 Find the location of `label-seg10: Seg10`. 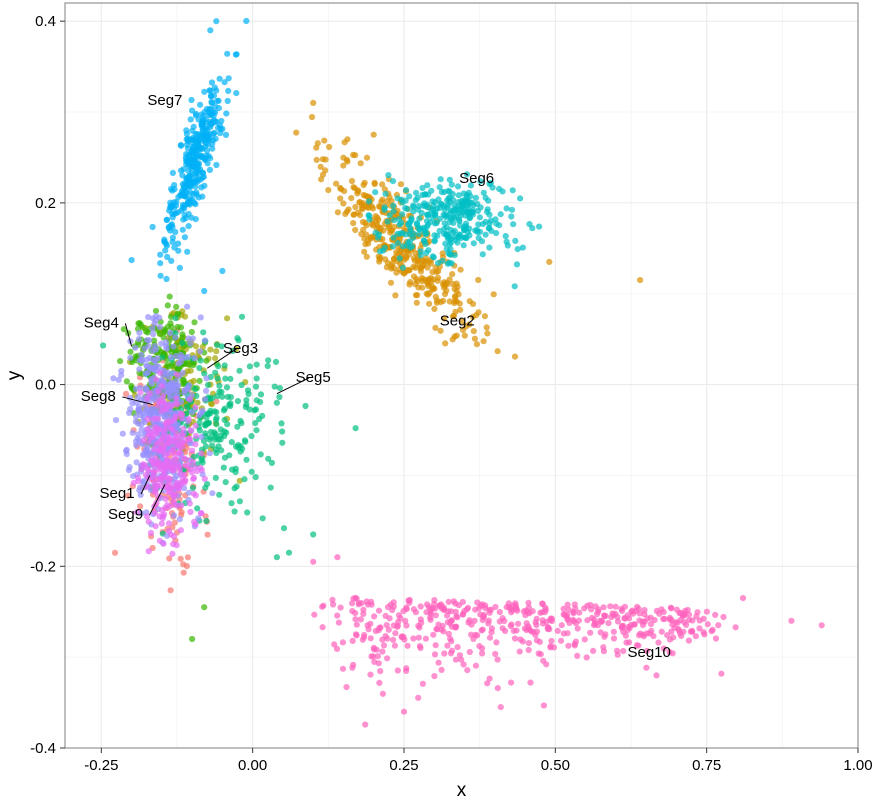

label-seg10: Seg10 is located at coordinates (648, 652).